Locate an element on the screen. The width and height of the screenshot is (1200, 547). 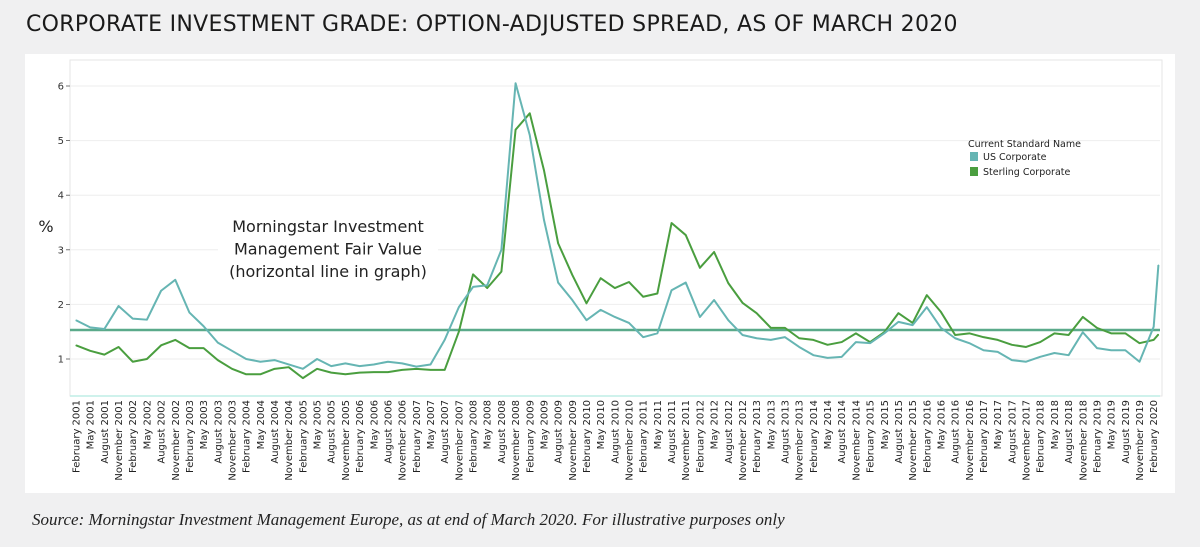
x-tick-label: February 2009 is located at coordinates (530, 436).